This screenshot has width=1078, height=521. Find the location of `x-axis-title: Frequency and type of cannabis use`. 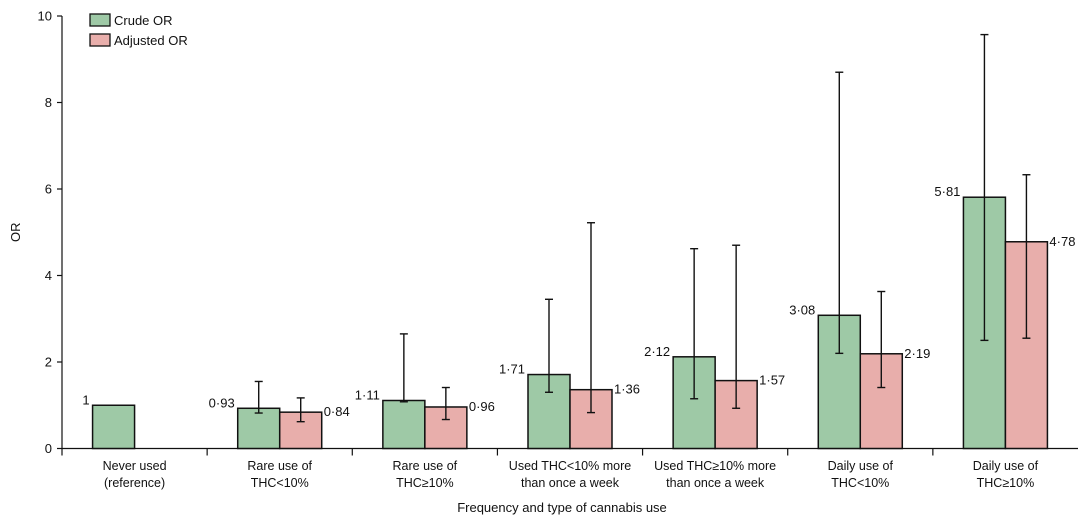

x-axis-title: Frequency and type of cannabis use is located at coordinates (562, 507).